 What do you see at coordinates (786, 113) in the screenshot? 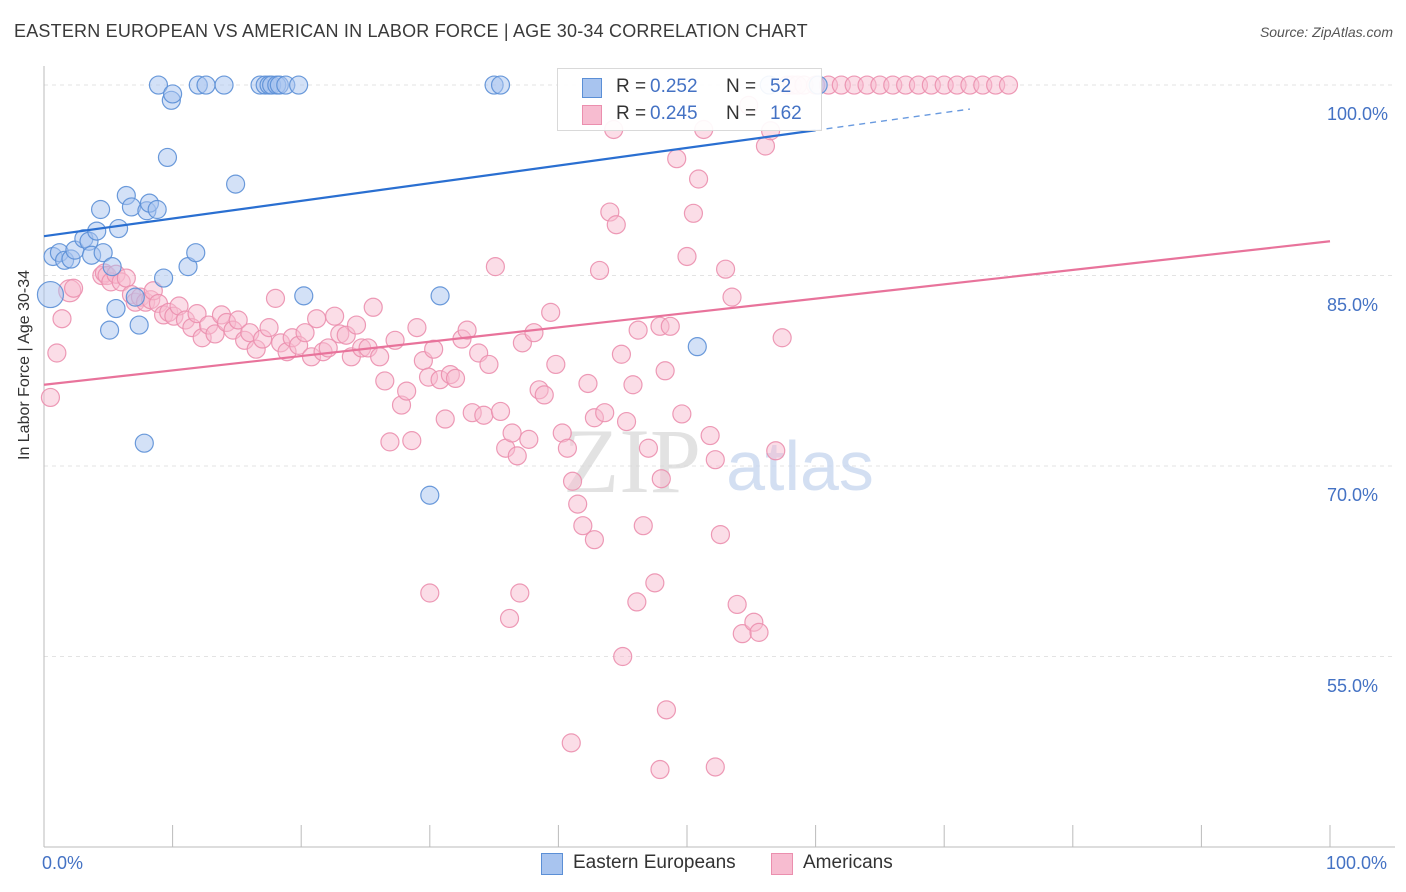
I see `n-value: 162` at bounding box center [786, 113].